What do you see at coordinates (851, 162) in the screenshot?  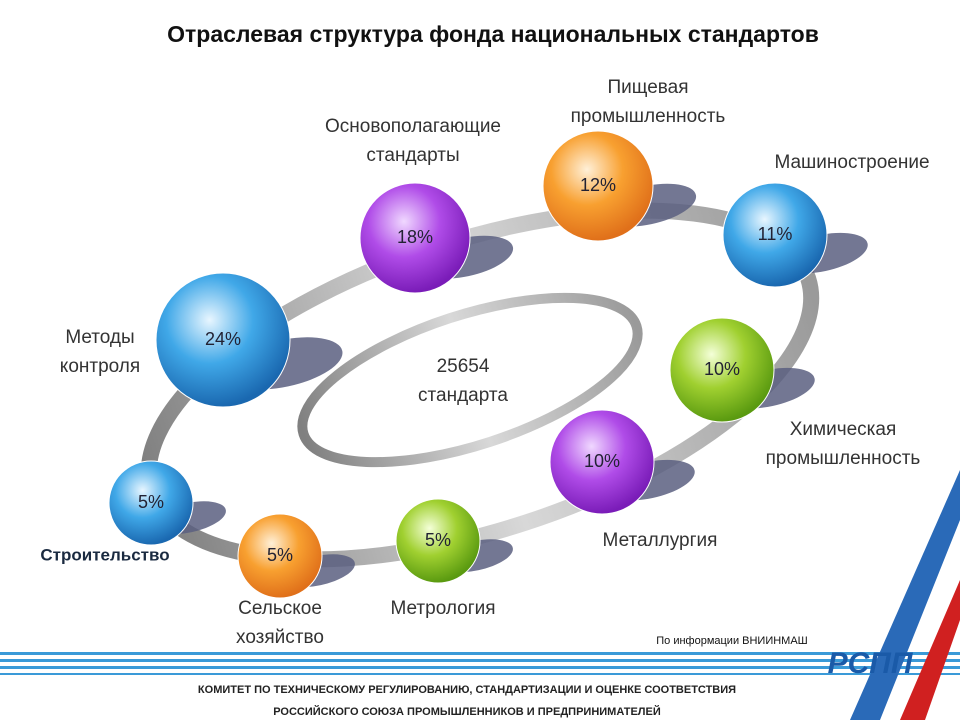 I see `bubble-label: Машиностроение` at bounding box center [851, 162].